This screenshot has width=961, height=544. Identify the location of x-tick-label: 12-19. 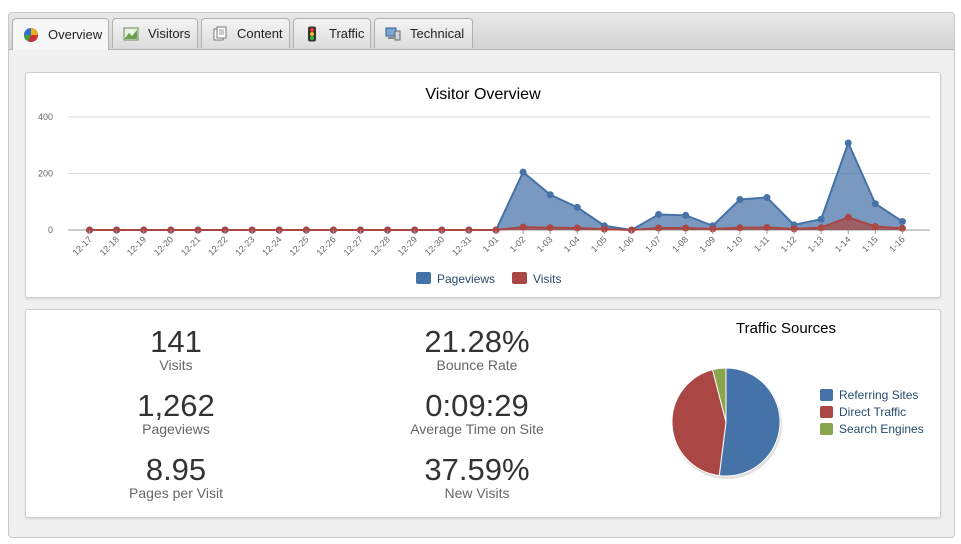
(136, 245).